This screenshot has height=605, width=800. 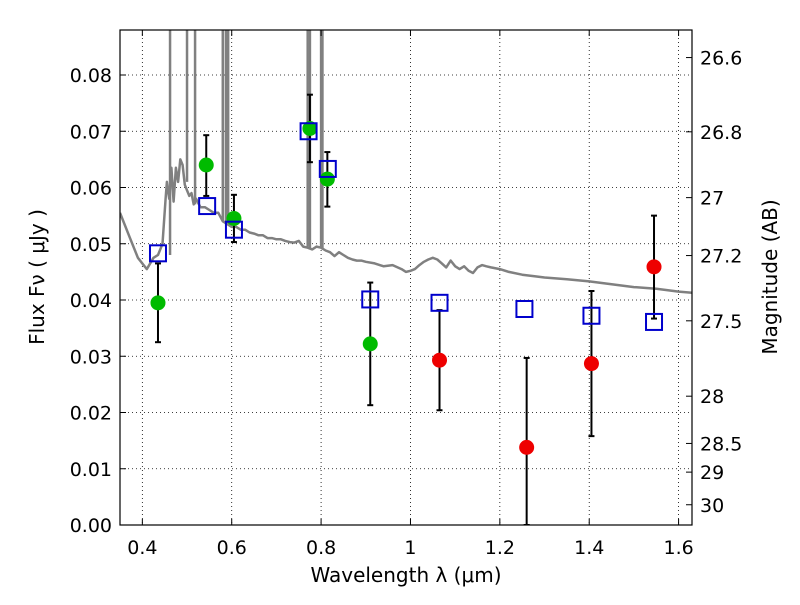 I want to click on y2-tick-label: 29, so click(x=712, y=473).